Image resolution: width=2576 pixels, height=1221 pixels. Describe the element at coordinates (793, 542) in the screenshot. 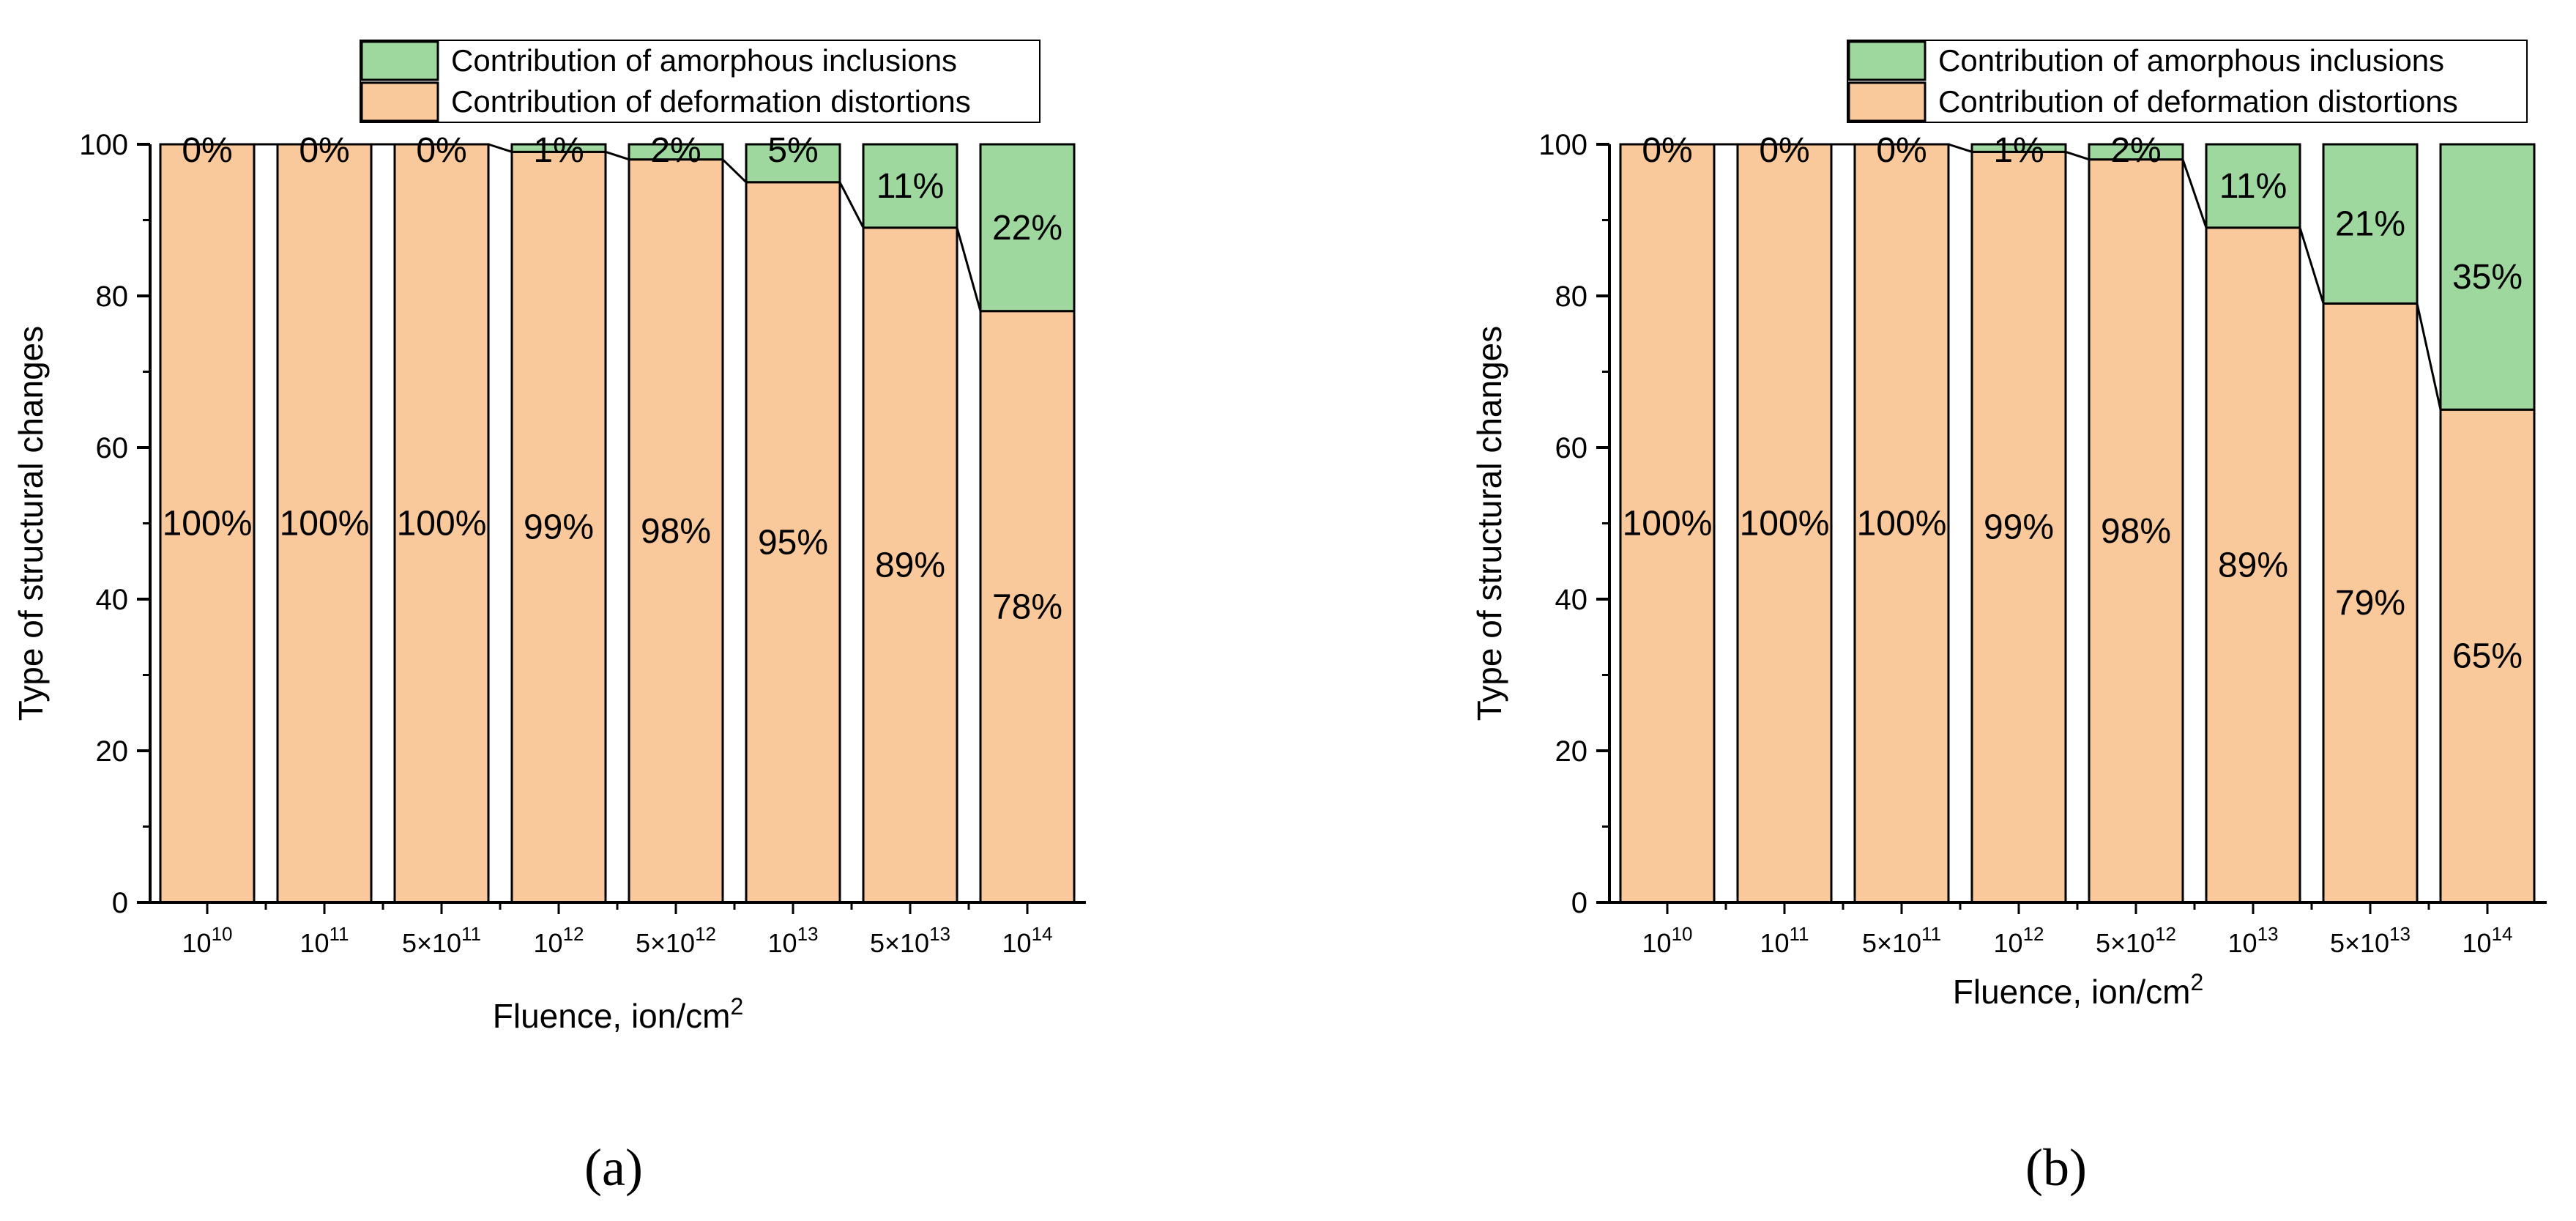

I see `label-deformation-5: 95%` at that location.